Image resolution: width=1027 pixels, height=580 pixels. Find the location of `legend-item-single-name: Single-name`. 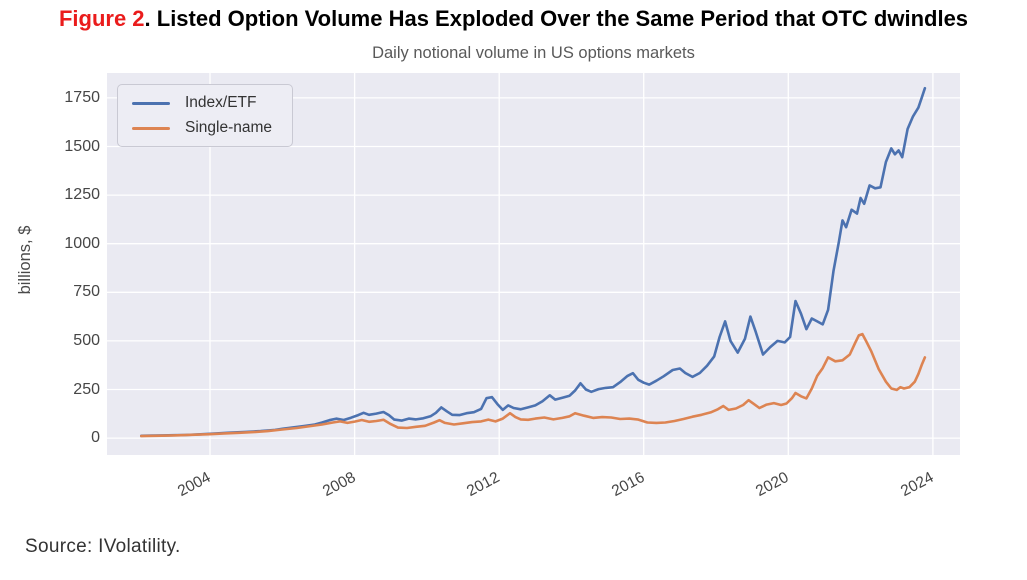

legend-item-single-name: Single-name is located at coordinates (202, 128).